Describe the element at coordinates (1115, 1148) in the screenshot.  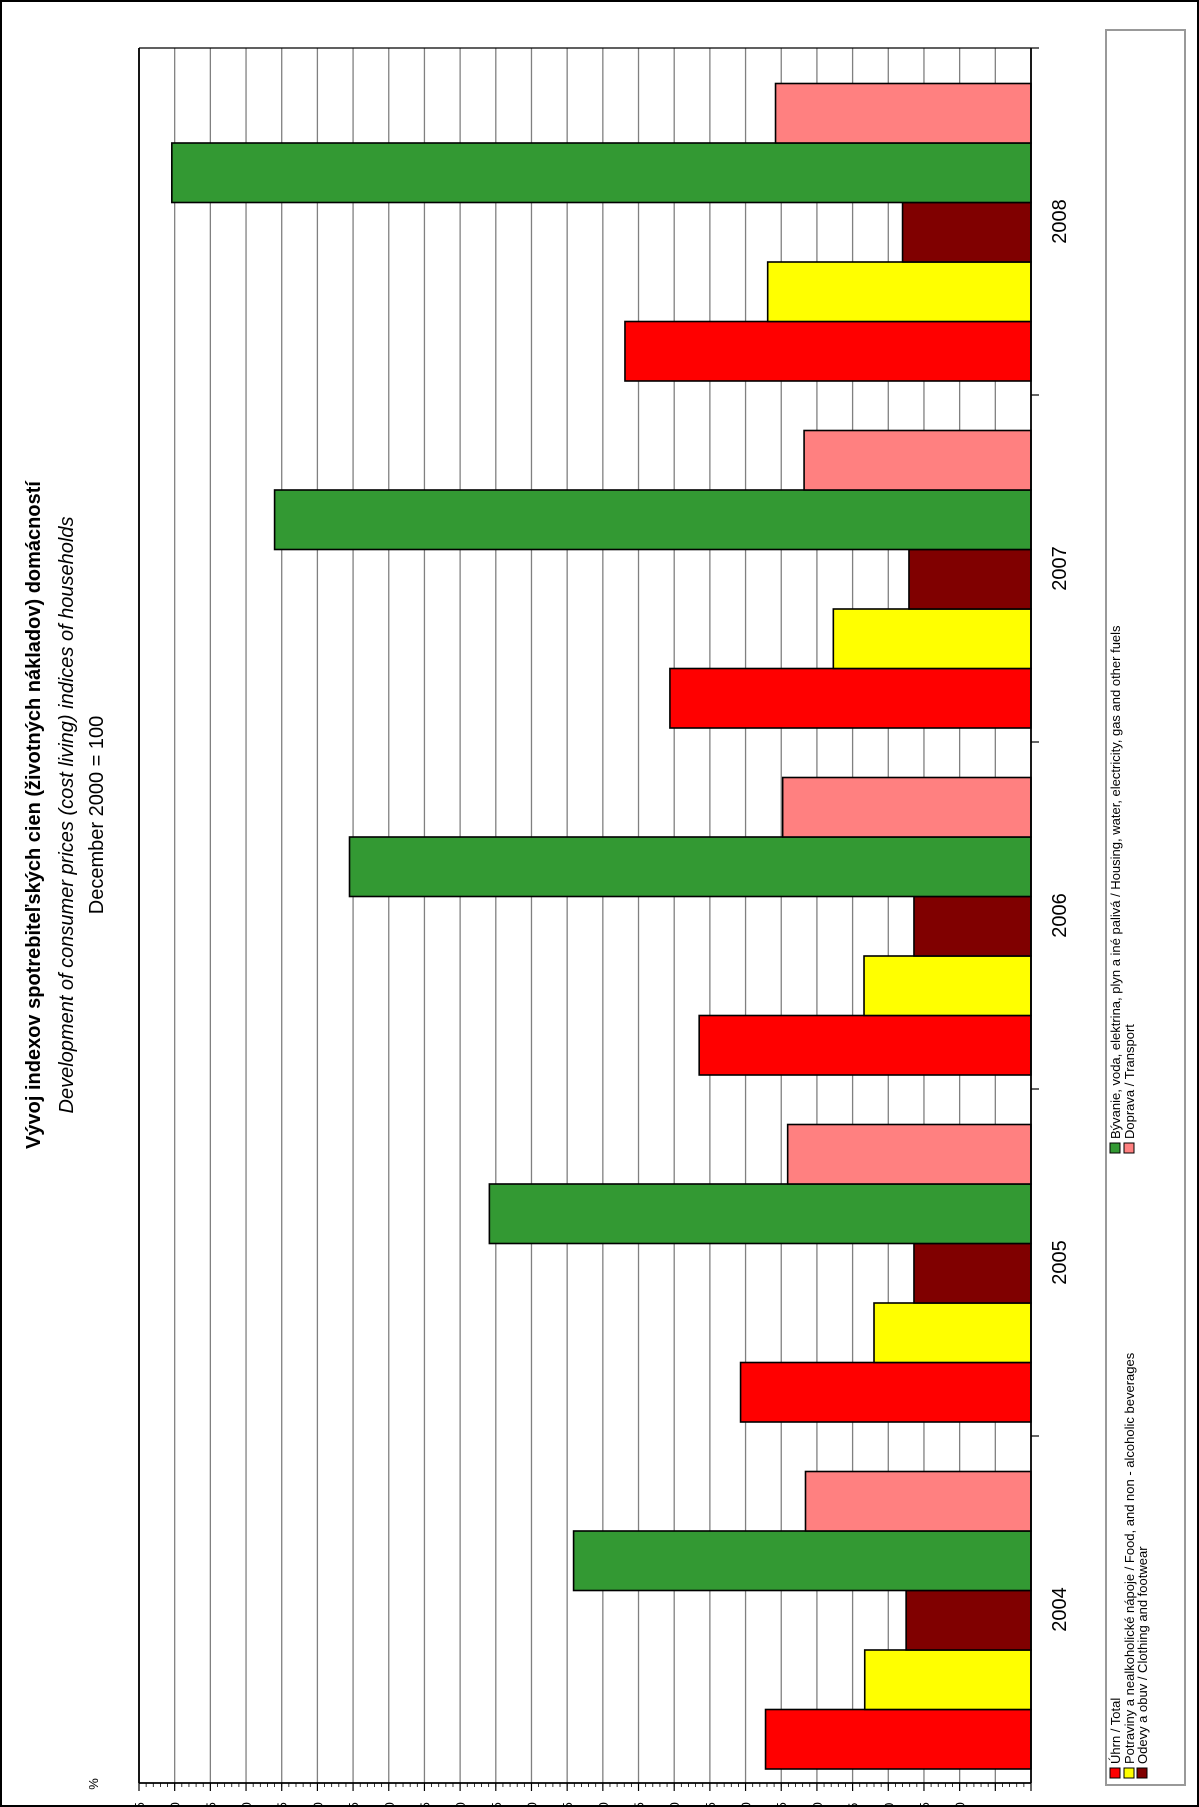
I see `legend-housing-swatch` at that location.